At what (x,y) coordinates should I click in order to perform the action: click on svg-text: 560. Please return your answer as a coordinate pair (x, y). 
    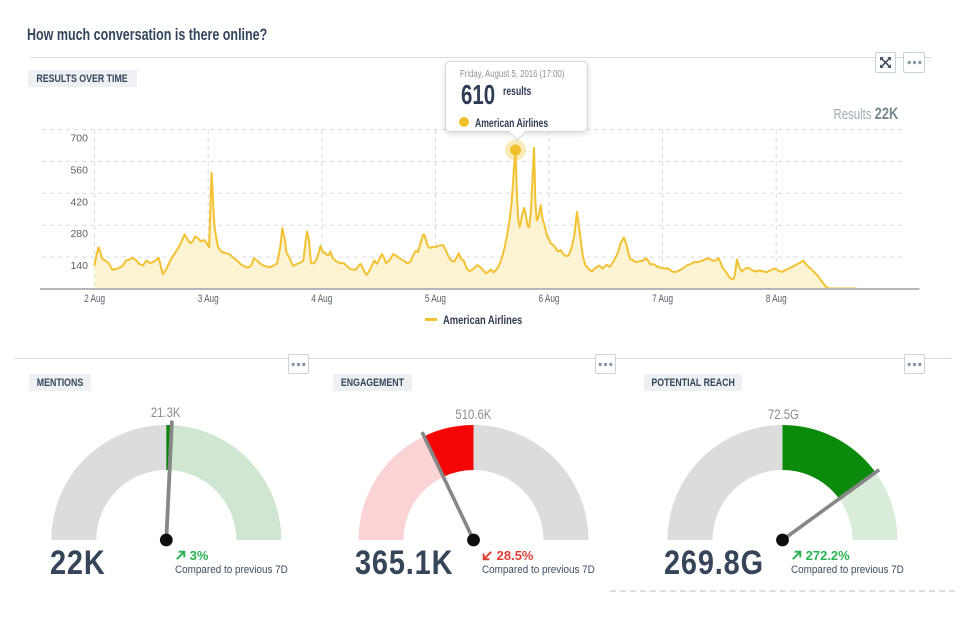
    Looking at the image, I should click on (79, 170).